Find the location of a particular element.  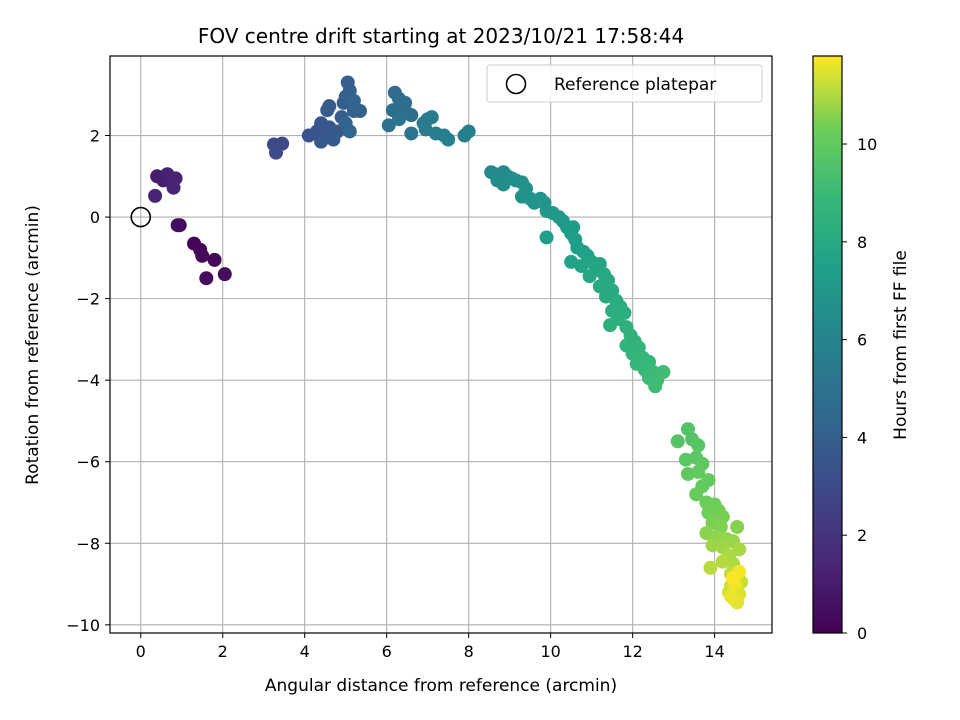

y-tick-label: −4 is located at coordinates (88, 380).